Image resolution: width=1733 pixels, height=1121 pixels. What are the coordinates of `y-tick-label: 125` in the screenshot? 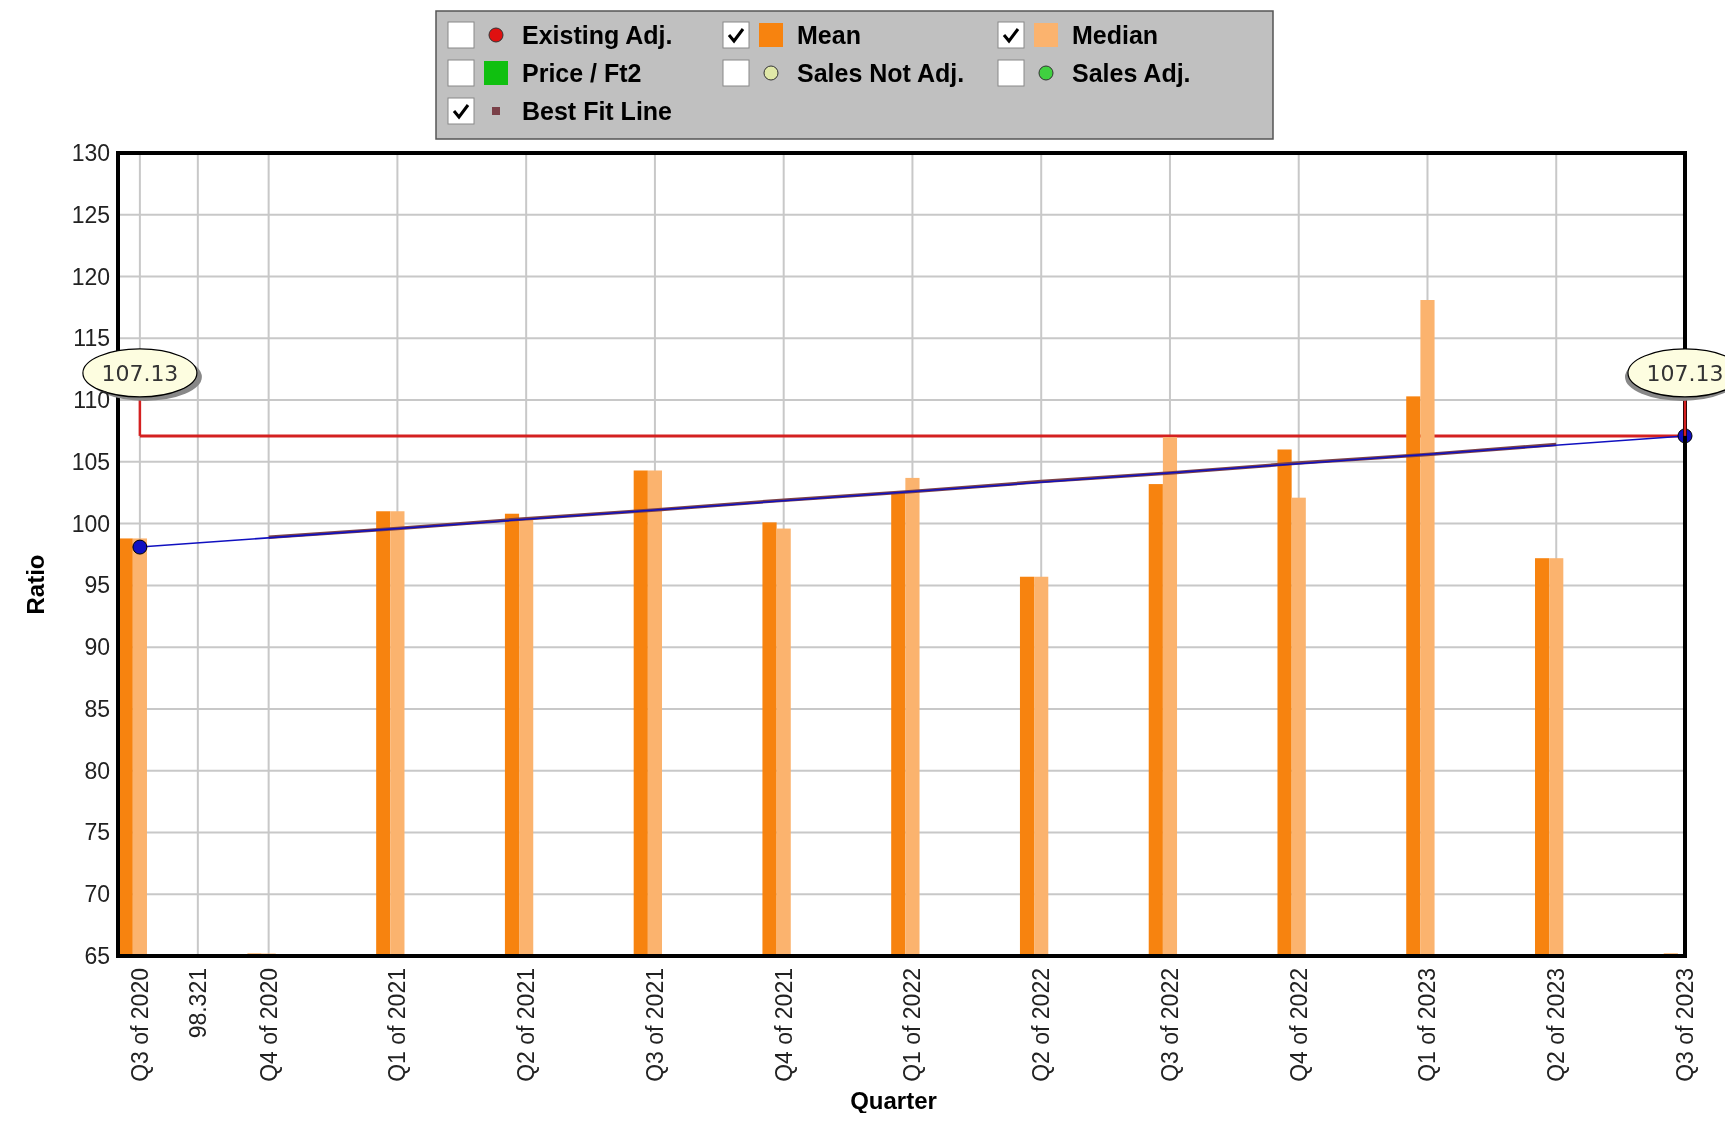 It's located at (90, 214).